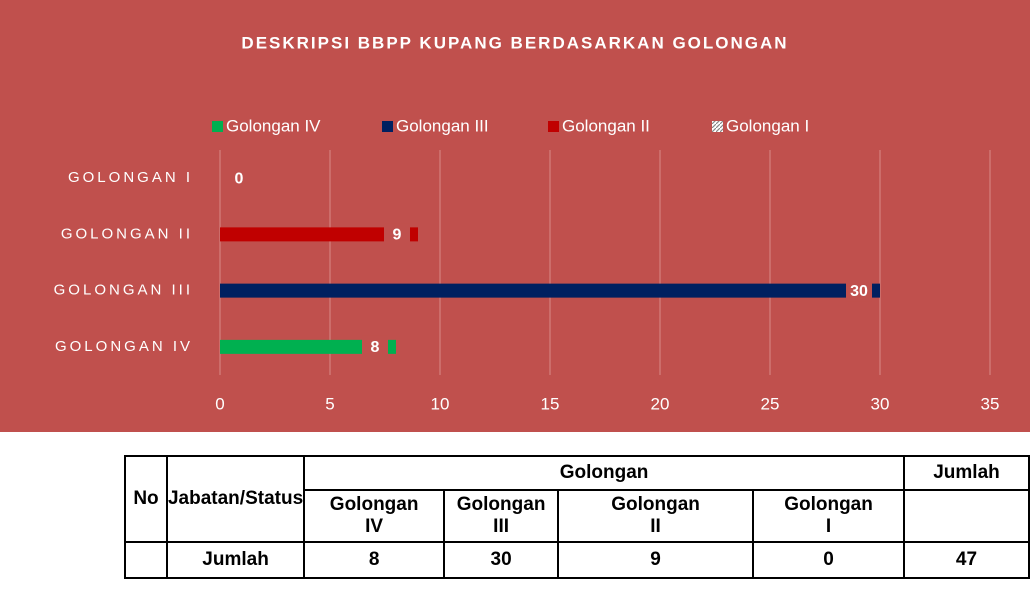 The image size is (1030, 597). What do you see at coordinates (146, 499) in the screenshot?
I see `header-no: No` at bounding box center [146, 499].